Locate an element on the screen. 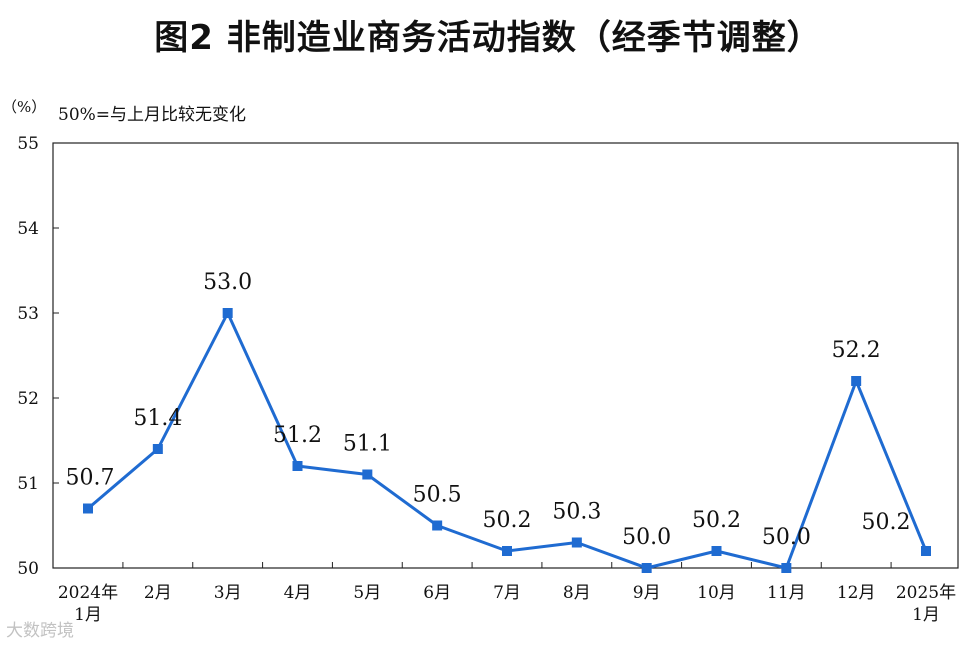 The width and height of the screenshot is (976, 649). data-label: 52.2 is located at coordinates (856, 350).